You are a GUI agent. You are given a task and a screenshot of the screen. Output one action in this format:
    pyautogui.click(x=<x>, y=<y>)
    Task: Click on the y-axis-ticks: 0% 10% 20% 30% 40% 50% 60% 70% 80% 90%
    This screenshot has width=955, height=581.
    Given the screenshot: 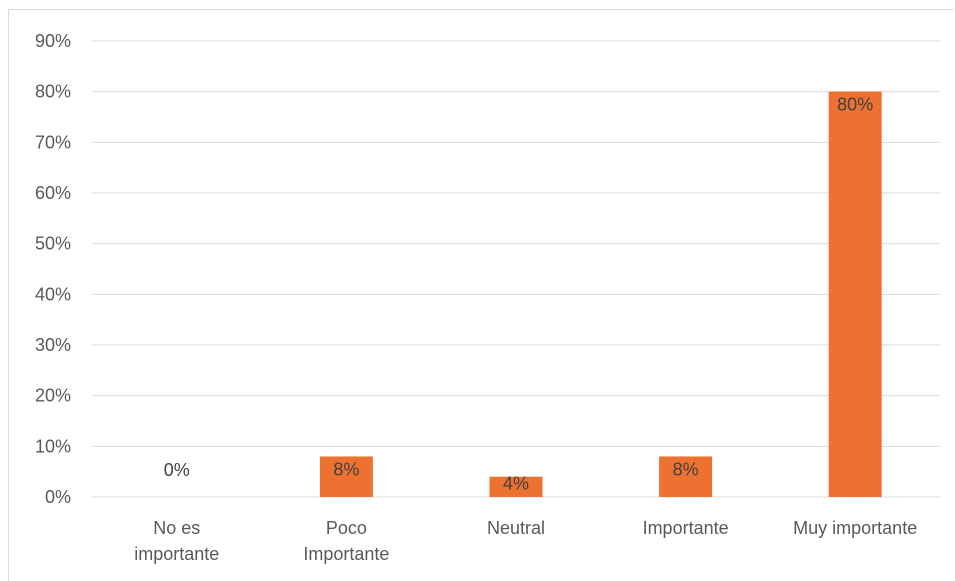 What is the action you would take?
    pyautogui.click(x=53, y=269)
    